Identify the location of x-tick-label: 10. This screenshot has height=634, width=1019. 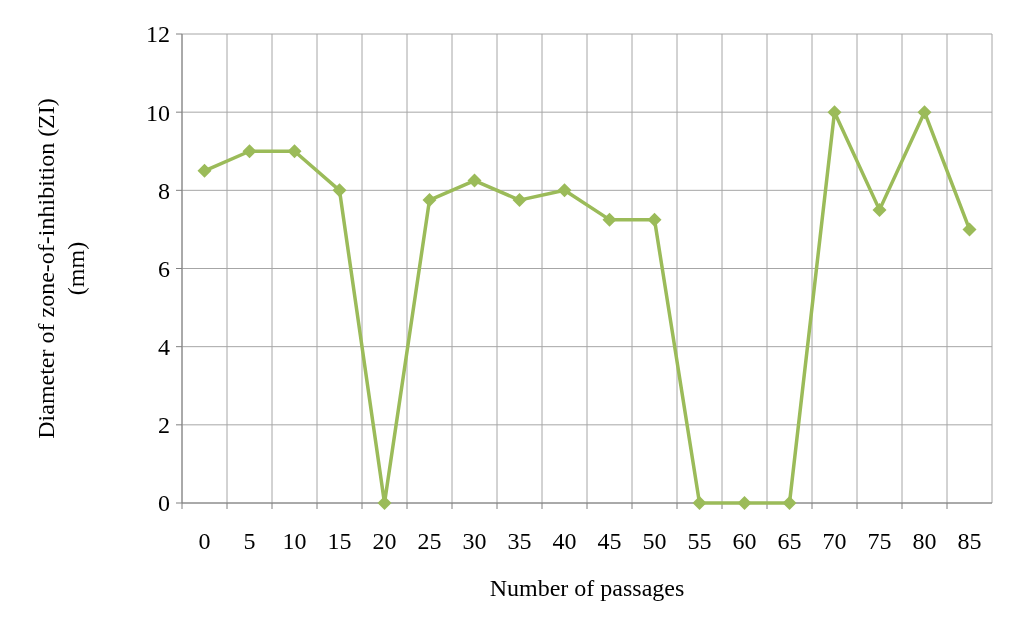
(294, 541).